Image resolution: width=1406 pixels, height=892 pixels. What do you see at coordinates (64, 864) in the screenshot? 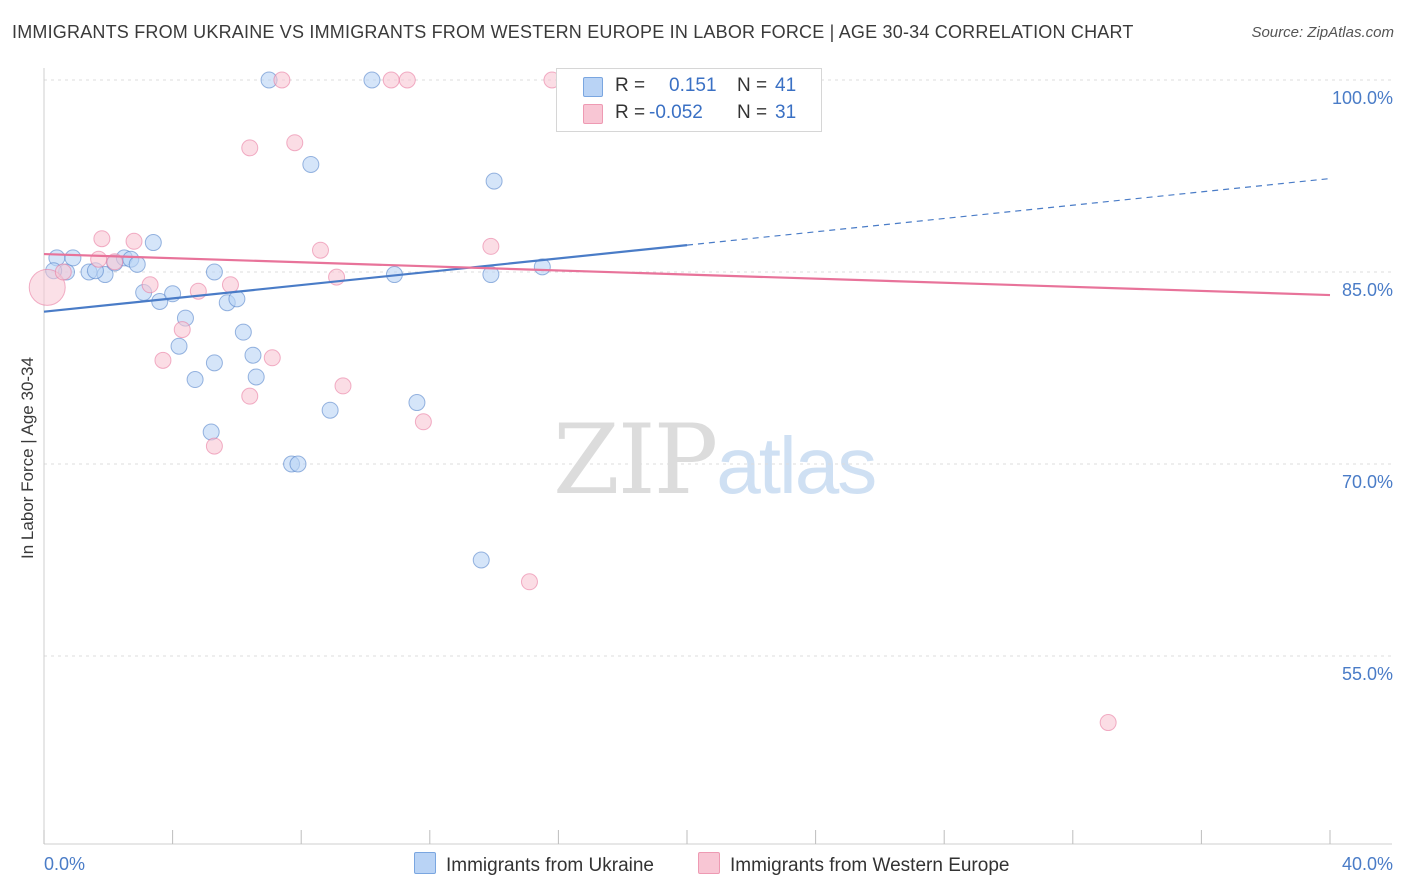
I see `x-tick-label-min: 0.0%` at bounding box center [64, 864].